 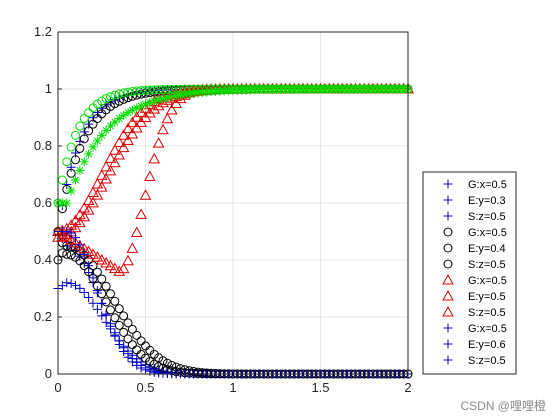 I want to click on legend-entry: S:z=0.5, so click(x=487, y=361).